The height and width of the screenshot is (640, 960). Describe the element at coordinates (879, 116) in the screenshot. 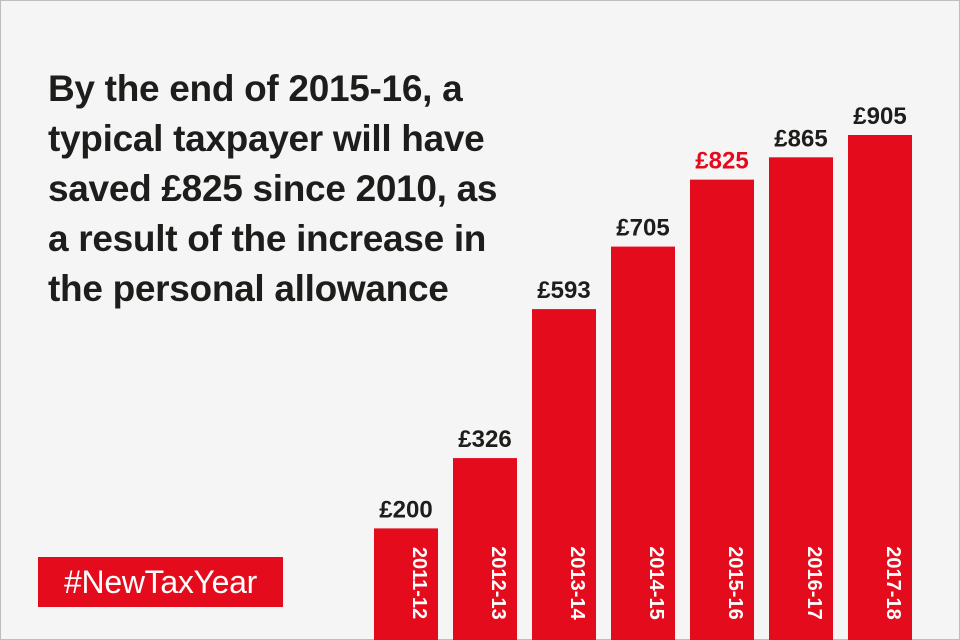

I see `value-label-2017-18: £905` at that location.